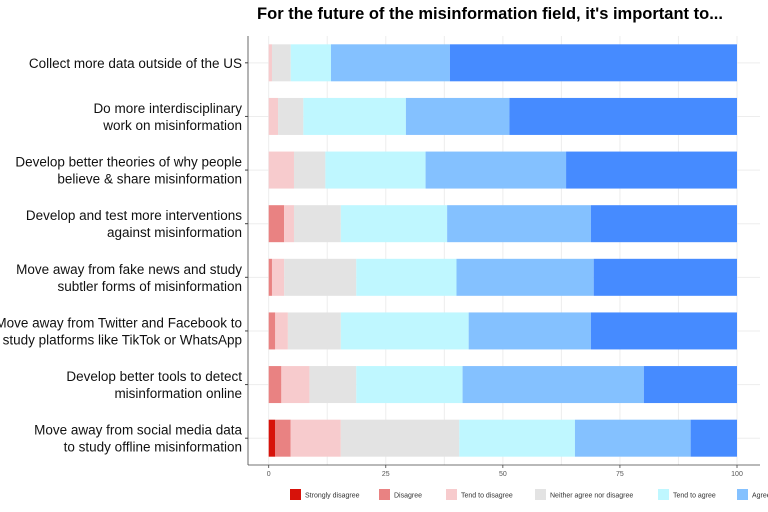 Image resolution: width=768 pixels, height=512 pixels. I want to click on x-tick-label: 75, so click(620, 474).